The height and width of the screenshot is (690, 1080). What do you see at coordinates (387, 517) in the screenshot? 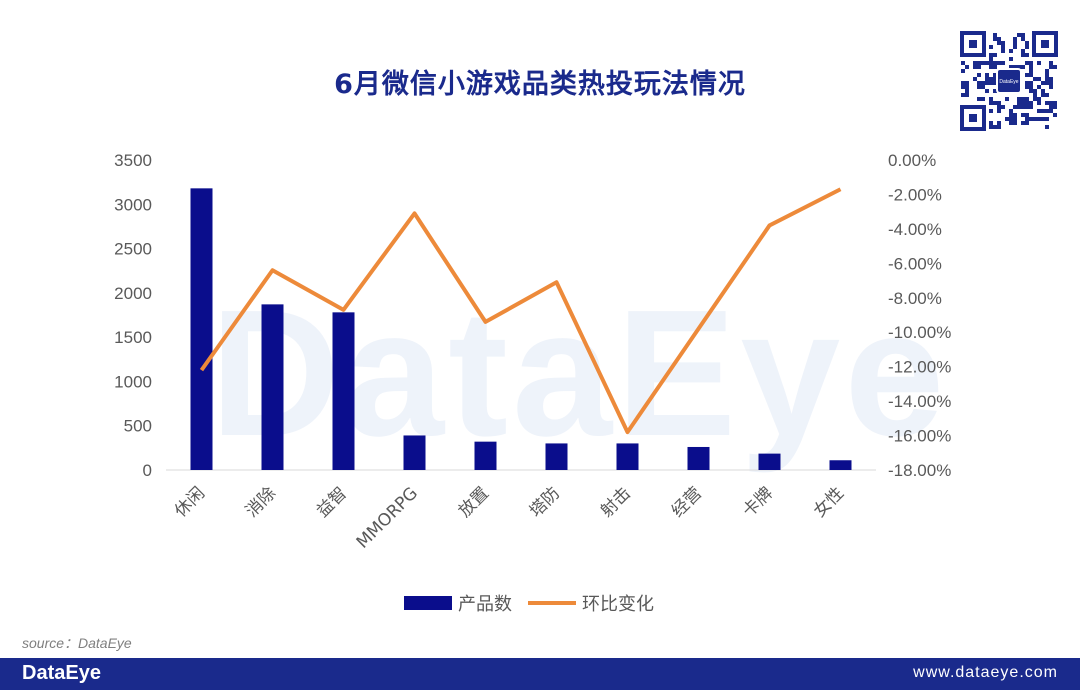
I see `category-label: MMORPG` at bounding box center [387, 517].